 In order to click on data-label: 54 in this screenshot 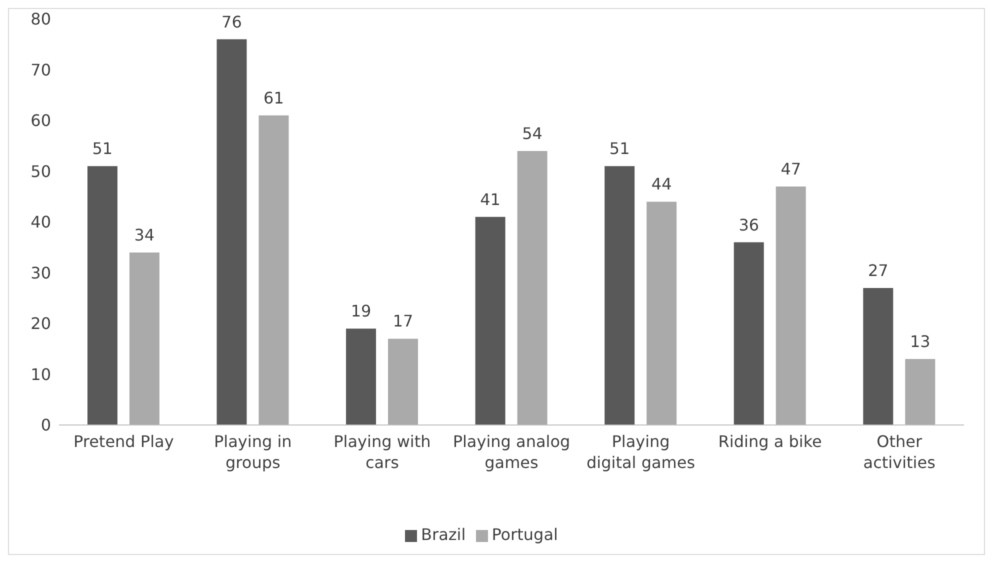, I will do `click(532, 133)`.